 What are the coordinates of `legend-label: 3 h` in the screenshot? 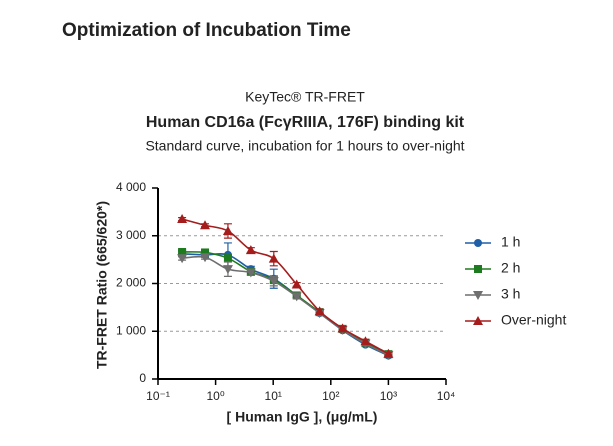 It's located at (510, 294).